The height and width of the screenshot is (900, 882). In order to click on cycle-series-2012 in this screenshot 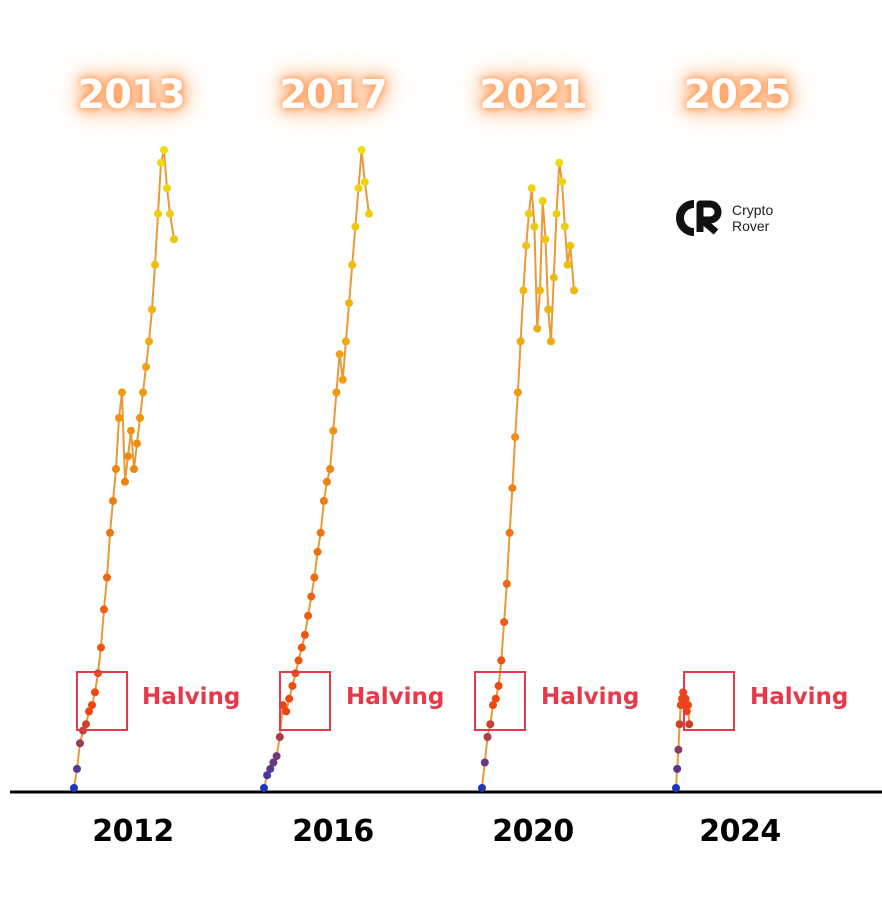, I will do `click(124, 469)`.